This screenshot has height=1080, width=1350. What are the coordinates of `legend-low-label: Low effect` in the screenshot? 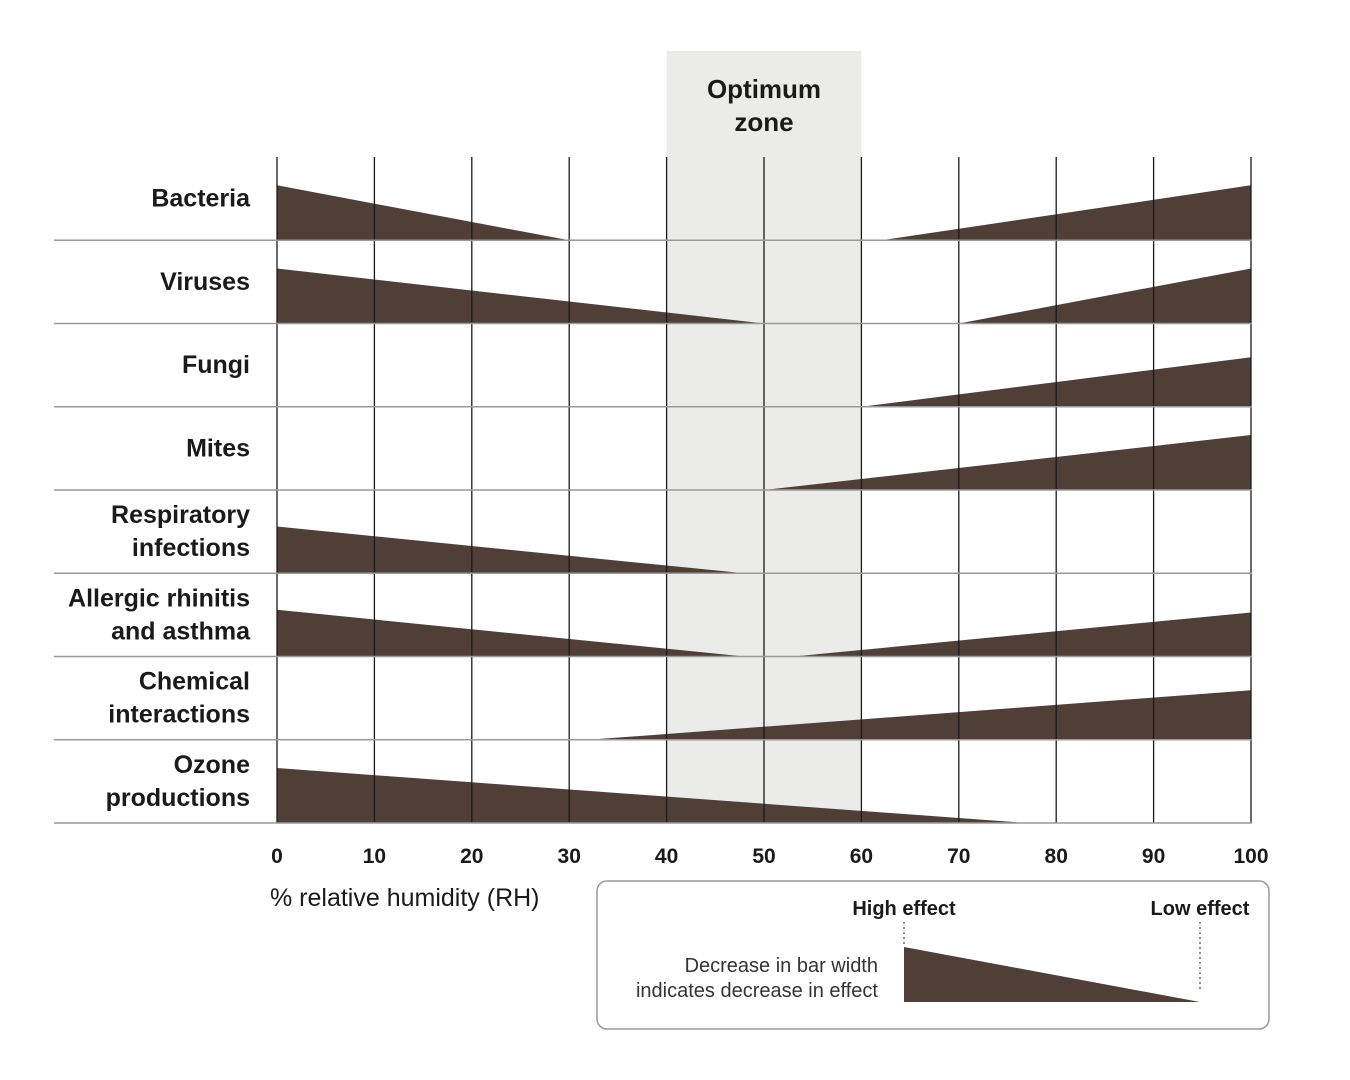 It's located at (1200, 909).